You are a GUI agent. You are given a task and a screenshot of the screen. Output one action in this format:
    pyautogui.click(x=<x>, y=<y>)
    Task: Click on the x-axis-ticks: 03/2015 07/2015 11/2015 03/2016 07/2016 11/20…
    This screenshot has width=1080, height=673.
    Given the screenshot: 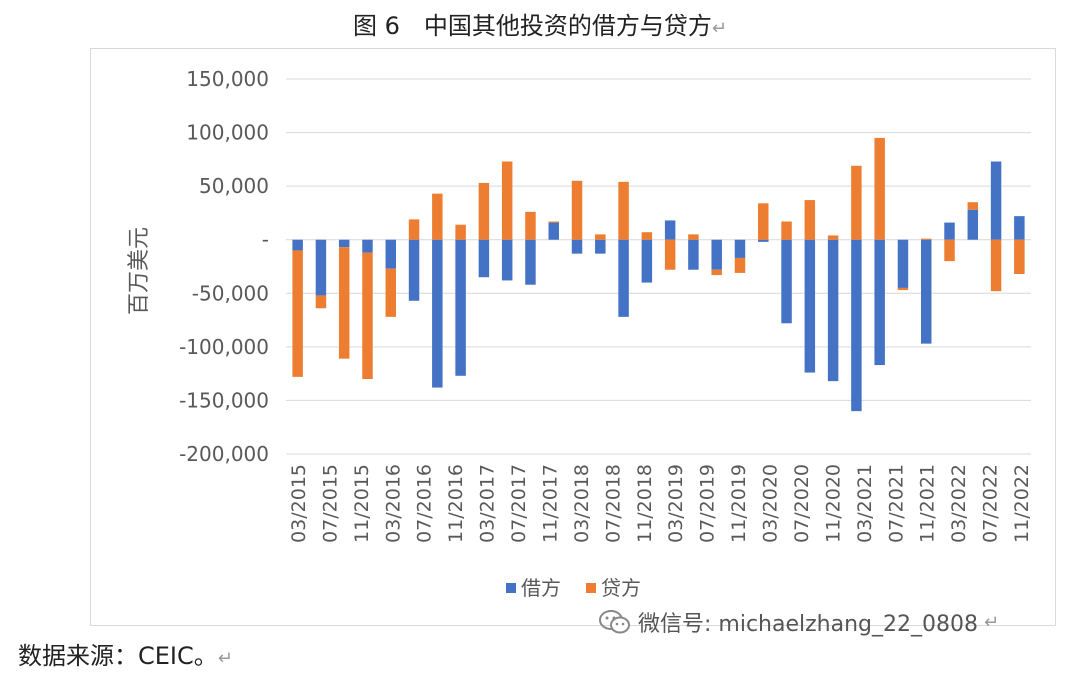 What is the action you would take?
    pyautogui.click(x=660, y=503)
    